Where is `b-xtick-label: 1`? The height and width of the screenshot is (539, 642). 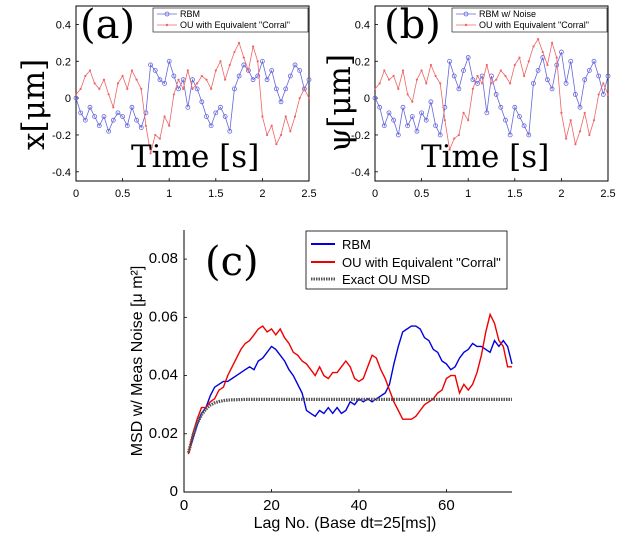
b-xtick-label: 1 is located at coordinates (468, 194).